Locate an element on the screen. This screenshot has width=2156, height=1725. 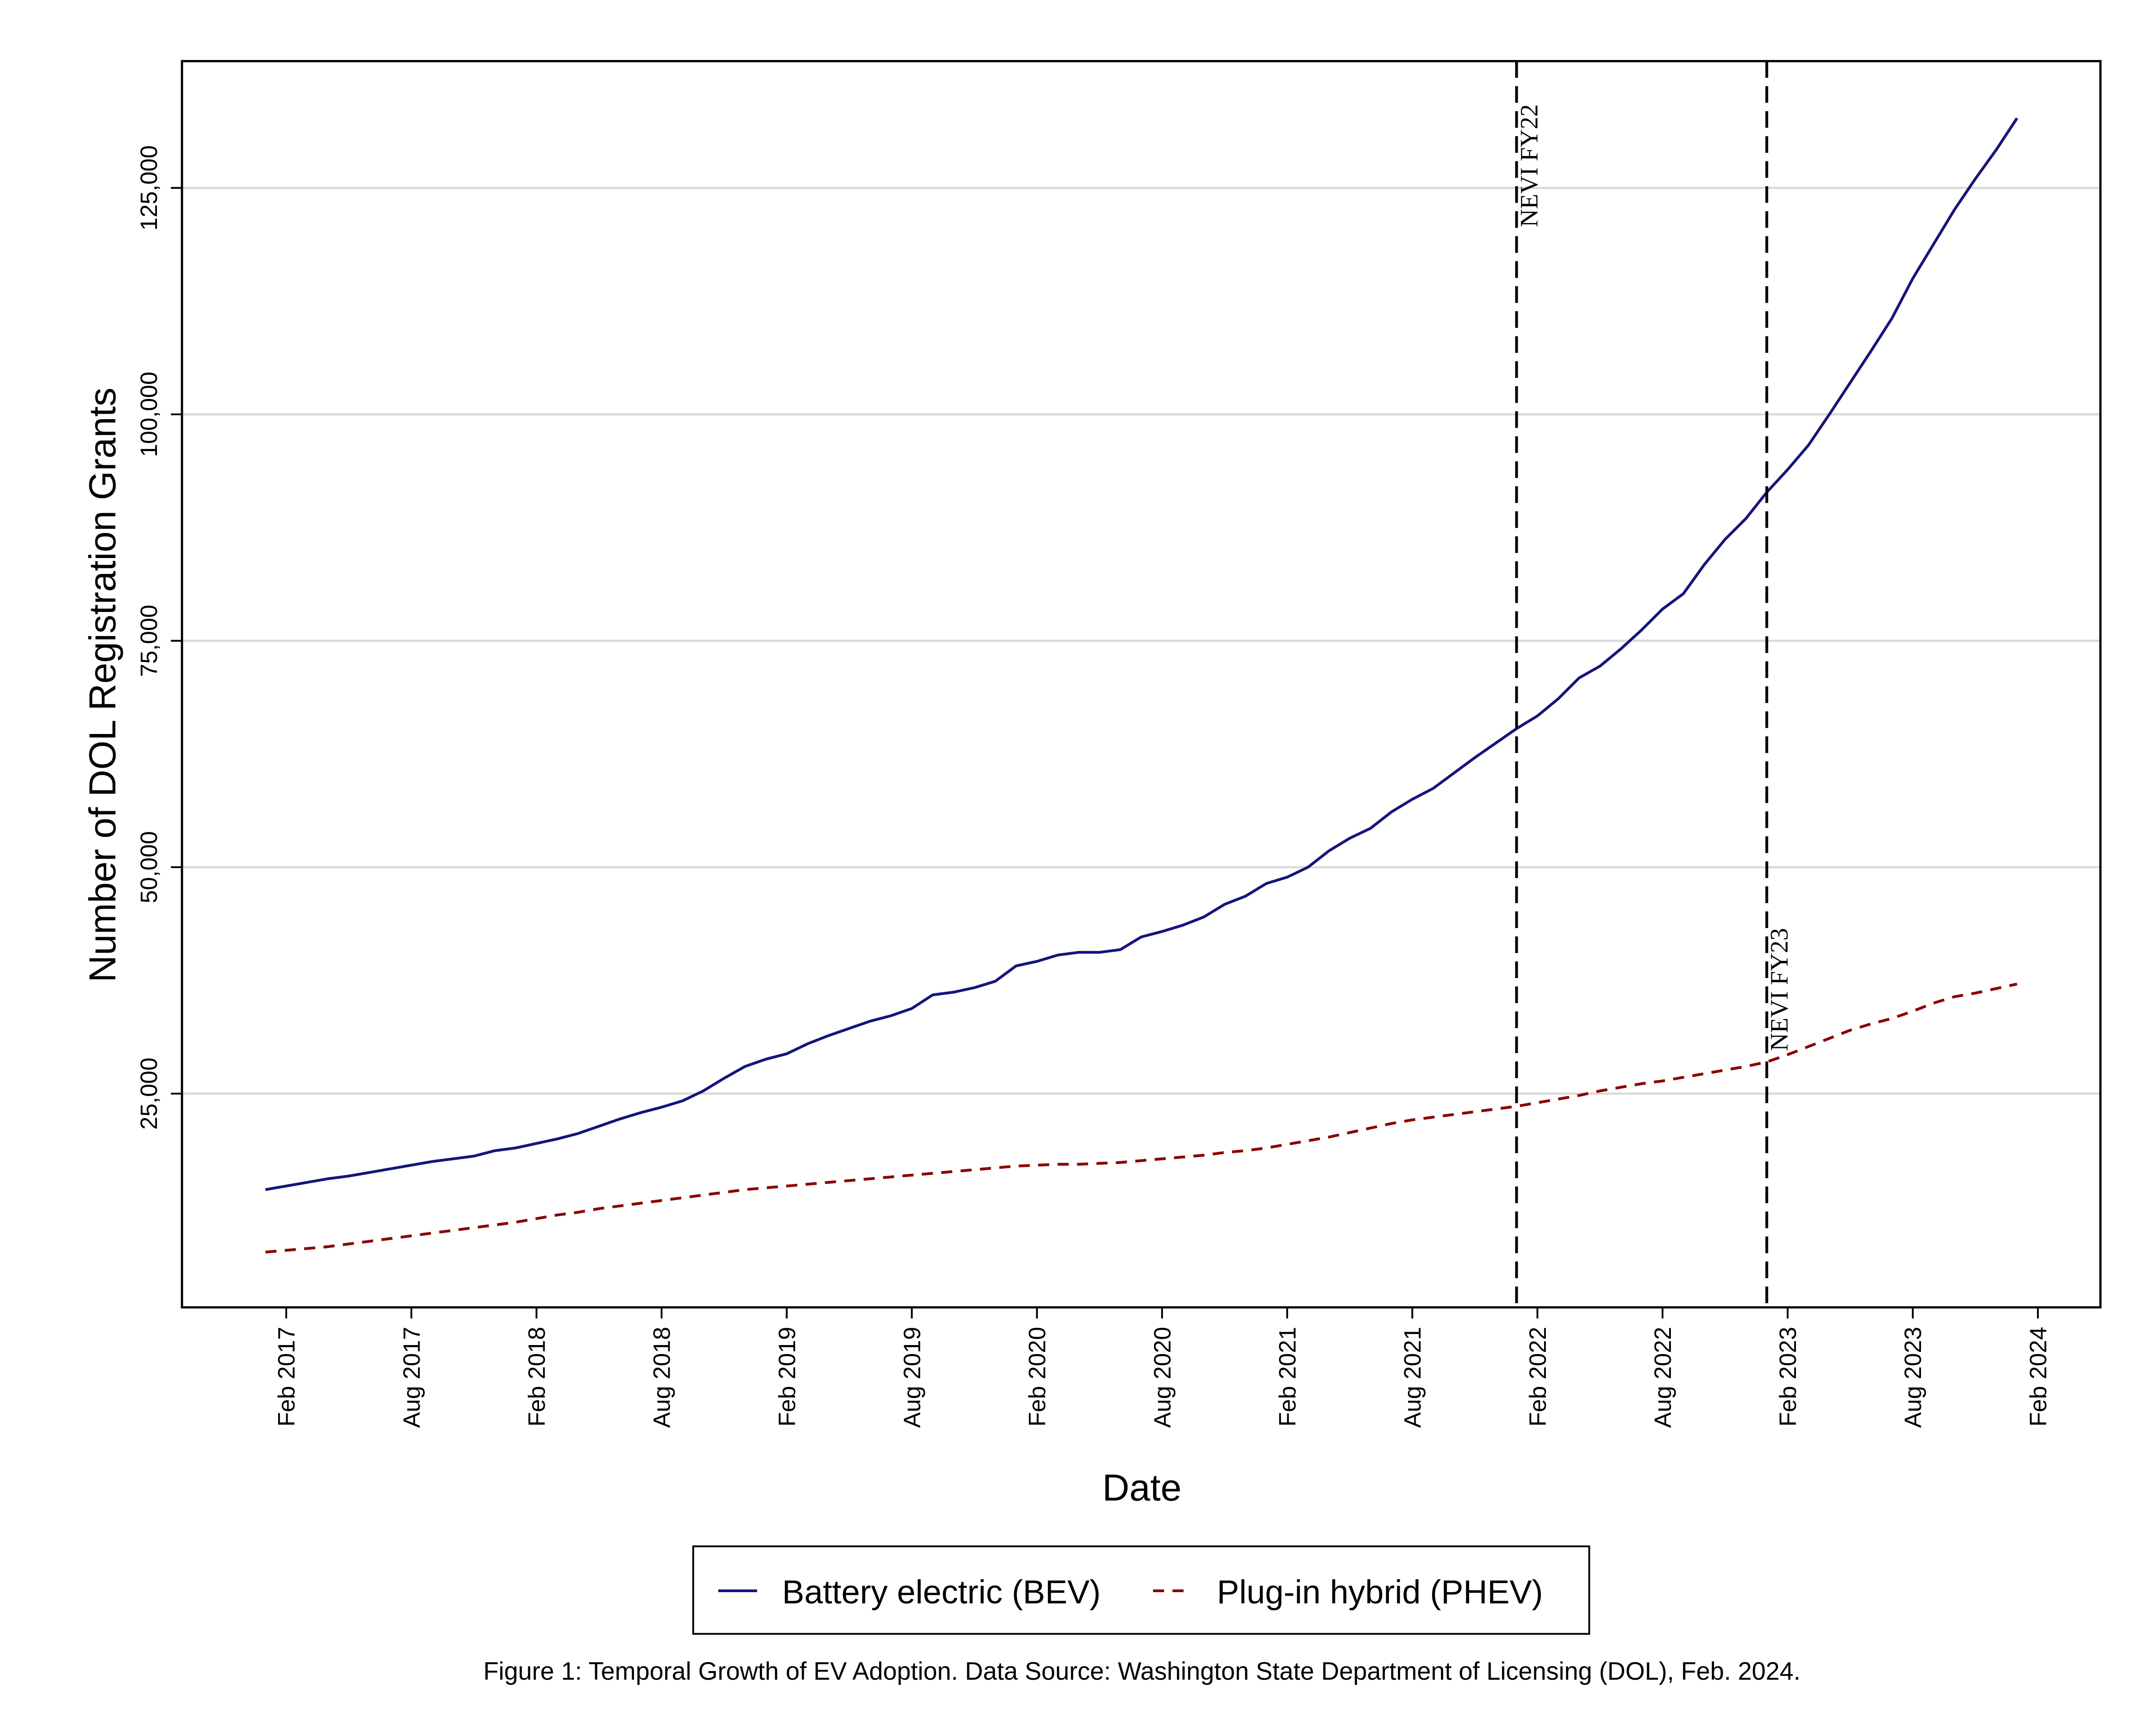
x-tick-label: Feb 2021 is located at coordinates (1287, 1377).